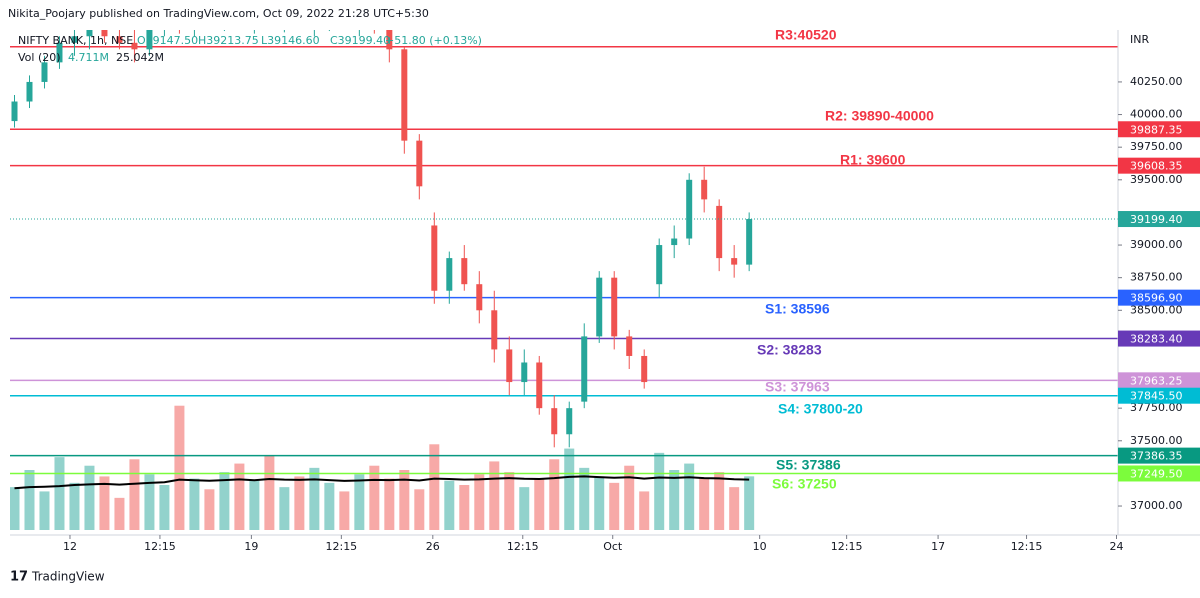 The width and height of the screenshot is (1200, 598). What do you see at coordinates (433, 40) in the screenshot?
I see `legend-change: +51.80 (+0.13%)` at bounding box center [433, 40].